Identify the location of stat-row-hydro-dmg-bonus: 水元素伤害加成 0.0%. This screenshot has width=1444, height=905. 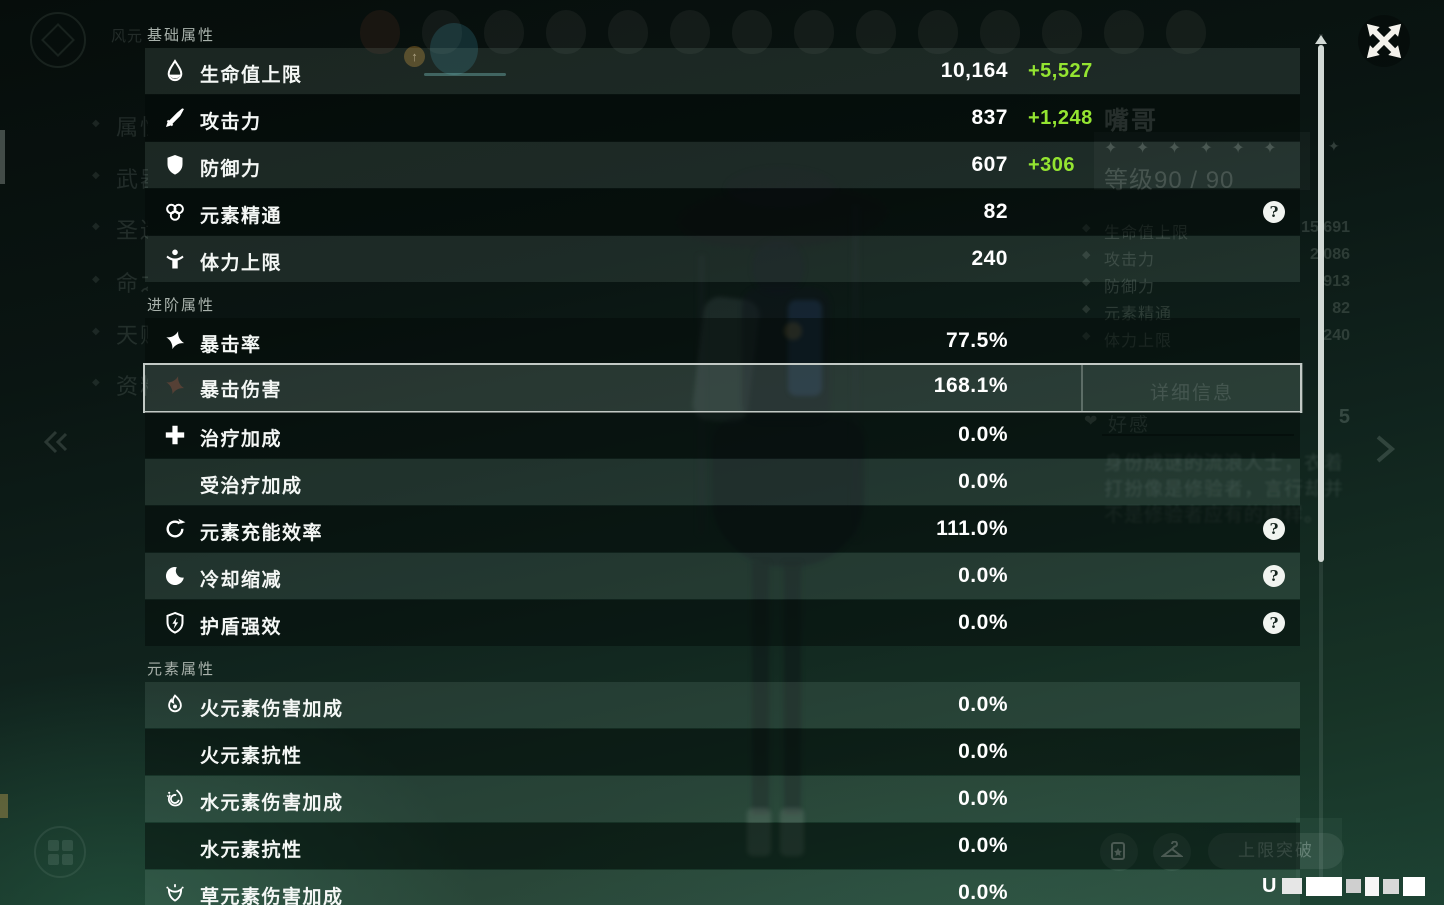
(722, 799).